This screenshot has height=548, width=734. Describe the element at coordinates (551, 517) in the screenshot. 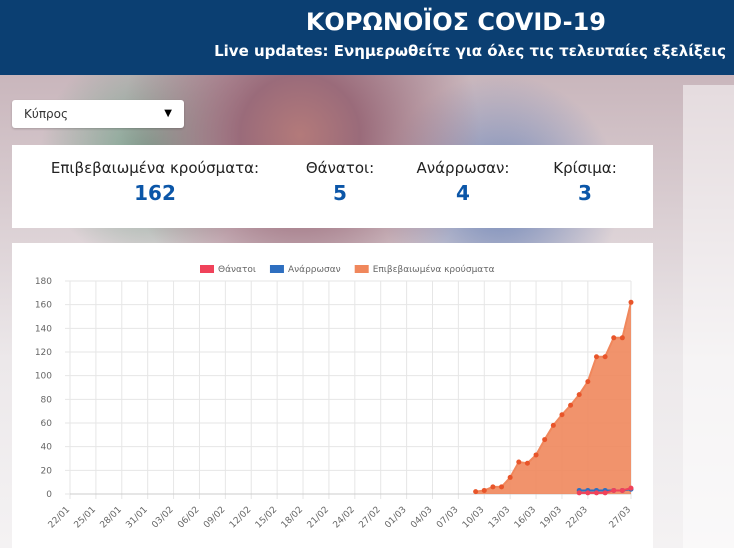

I see `x-tick-label: 19/03` at that location.